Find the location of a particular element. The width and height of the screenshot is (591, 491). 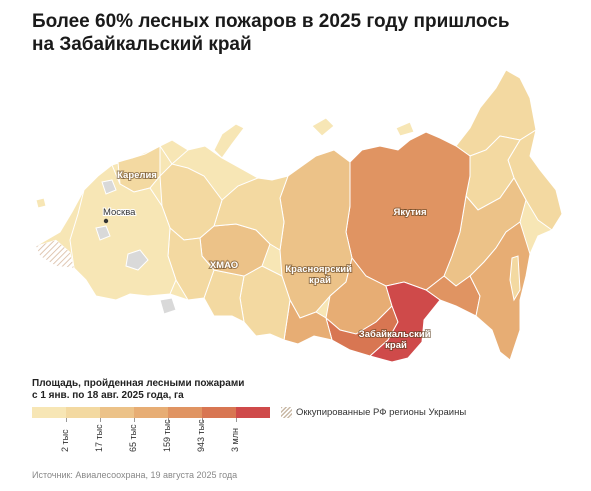

region-central is located at coordinates (123, 232).